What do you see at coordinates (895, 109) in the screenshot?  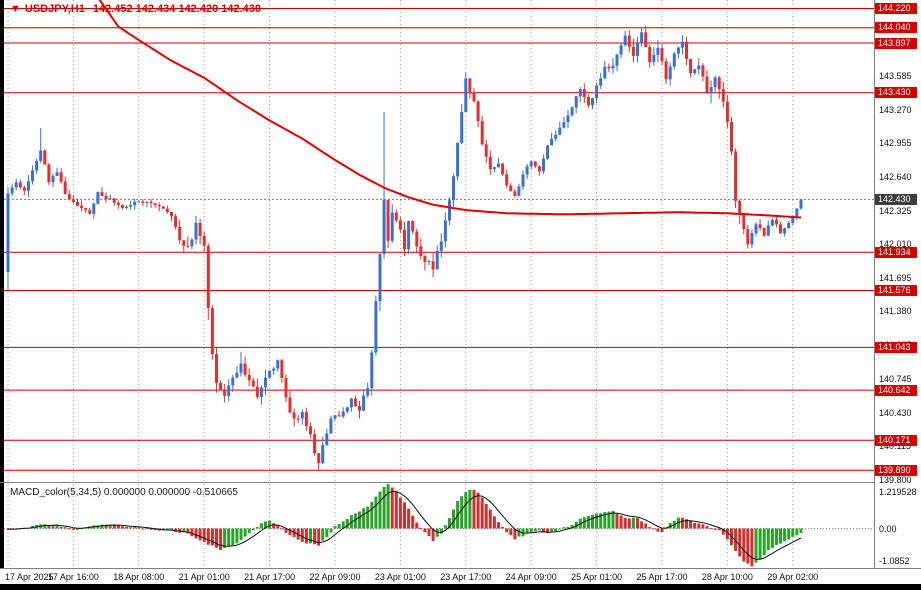 I see `price-tick-label: 143.270` at bounding box center [895, 109].